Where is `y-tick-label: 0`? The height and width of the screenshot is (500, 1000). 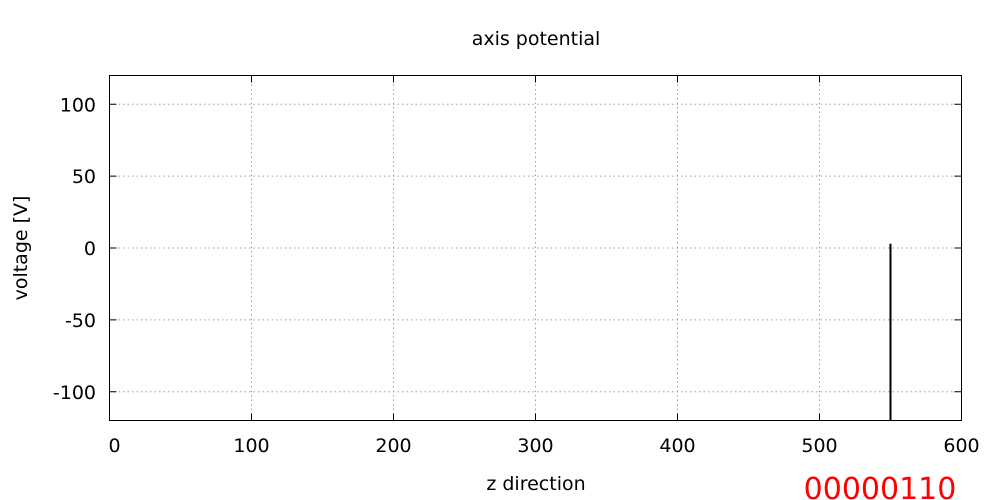
y-tick-label: 0 is located at coordinates (90, 249).